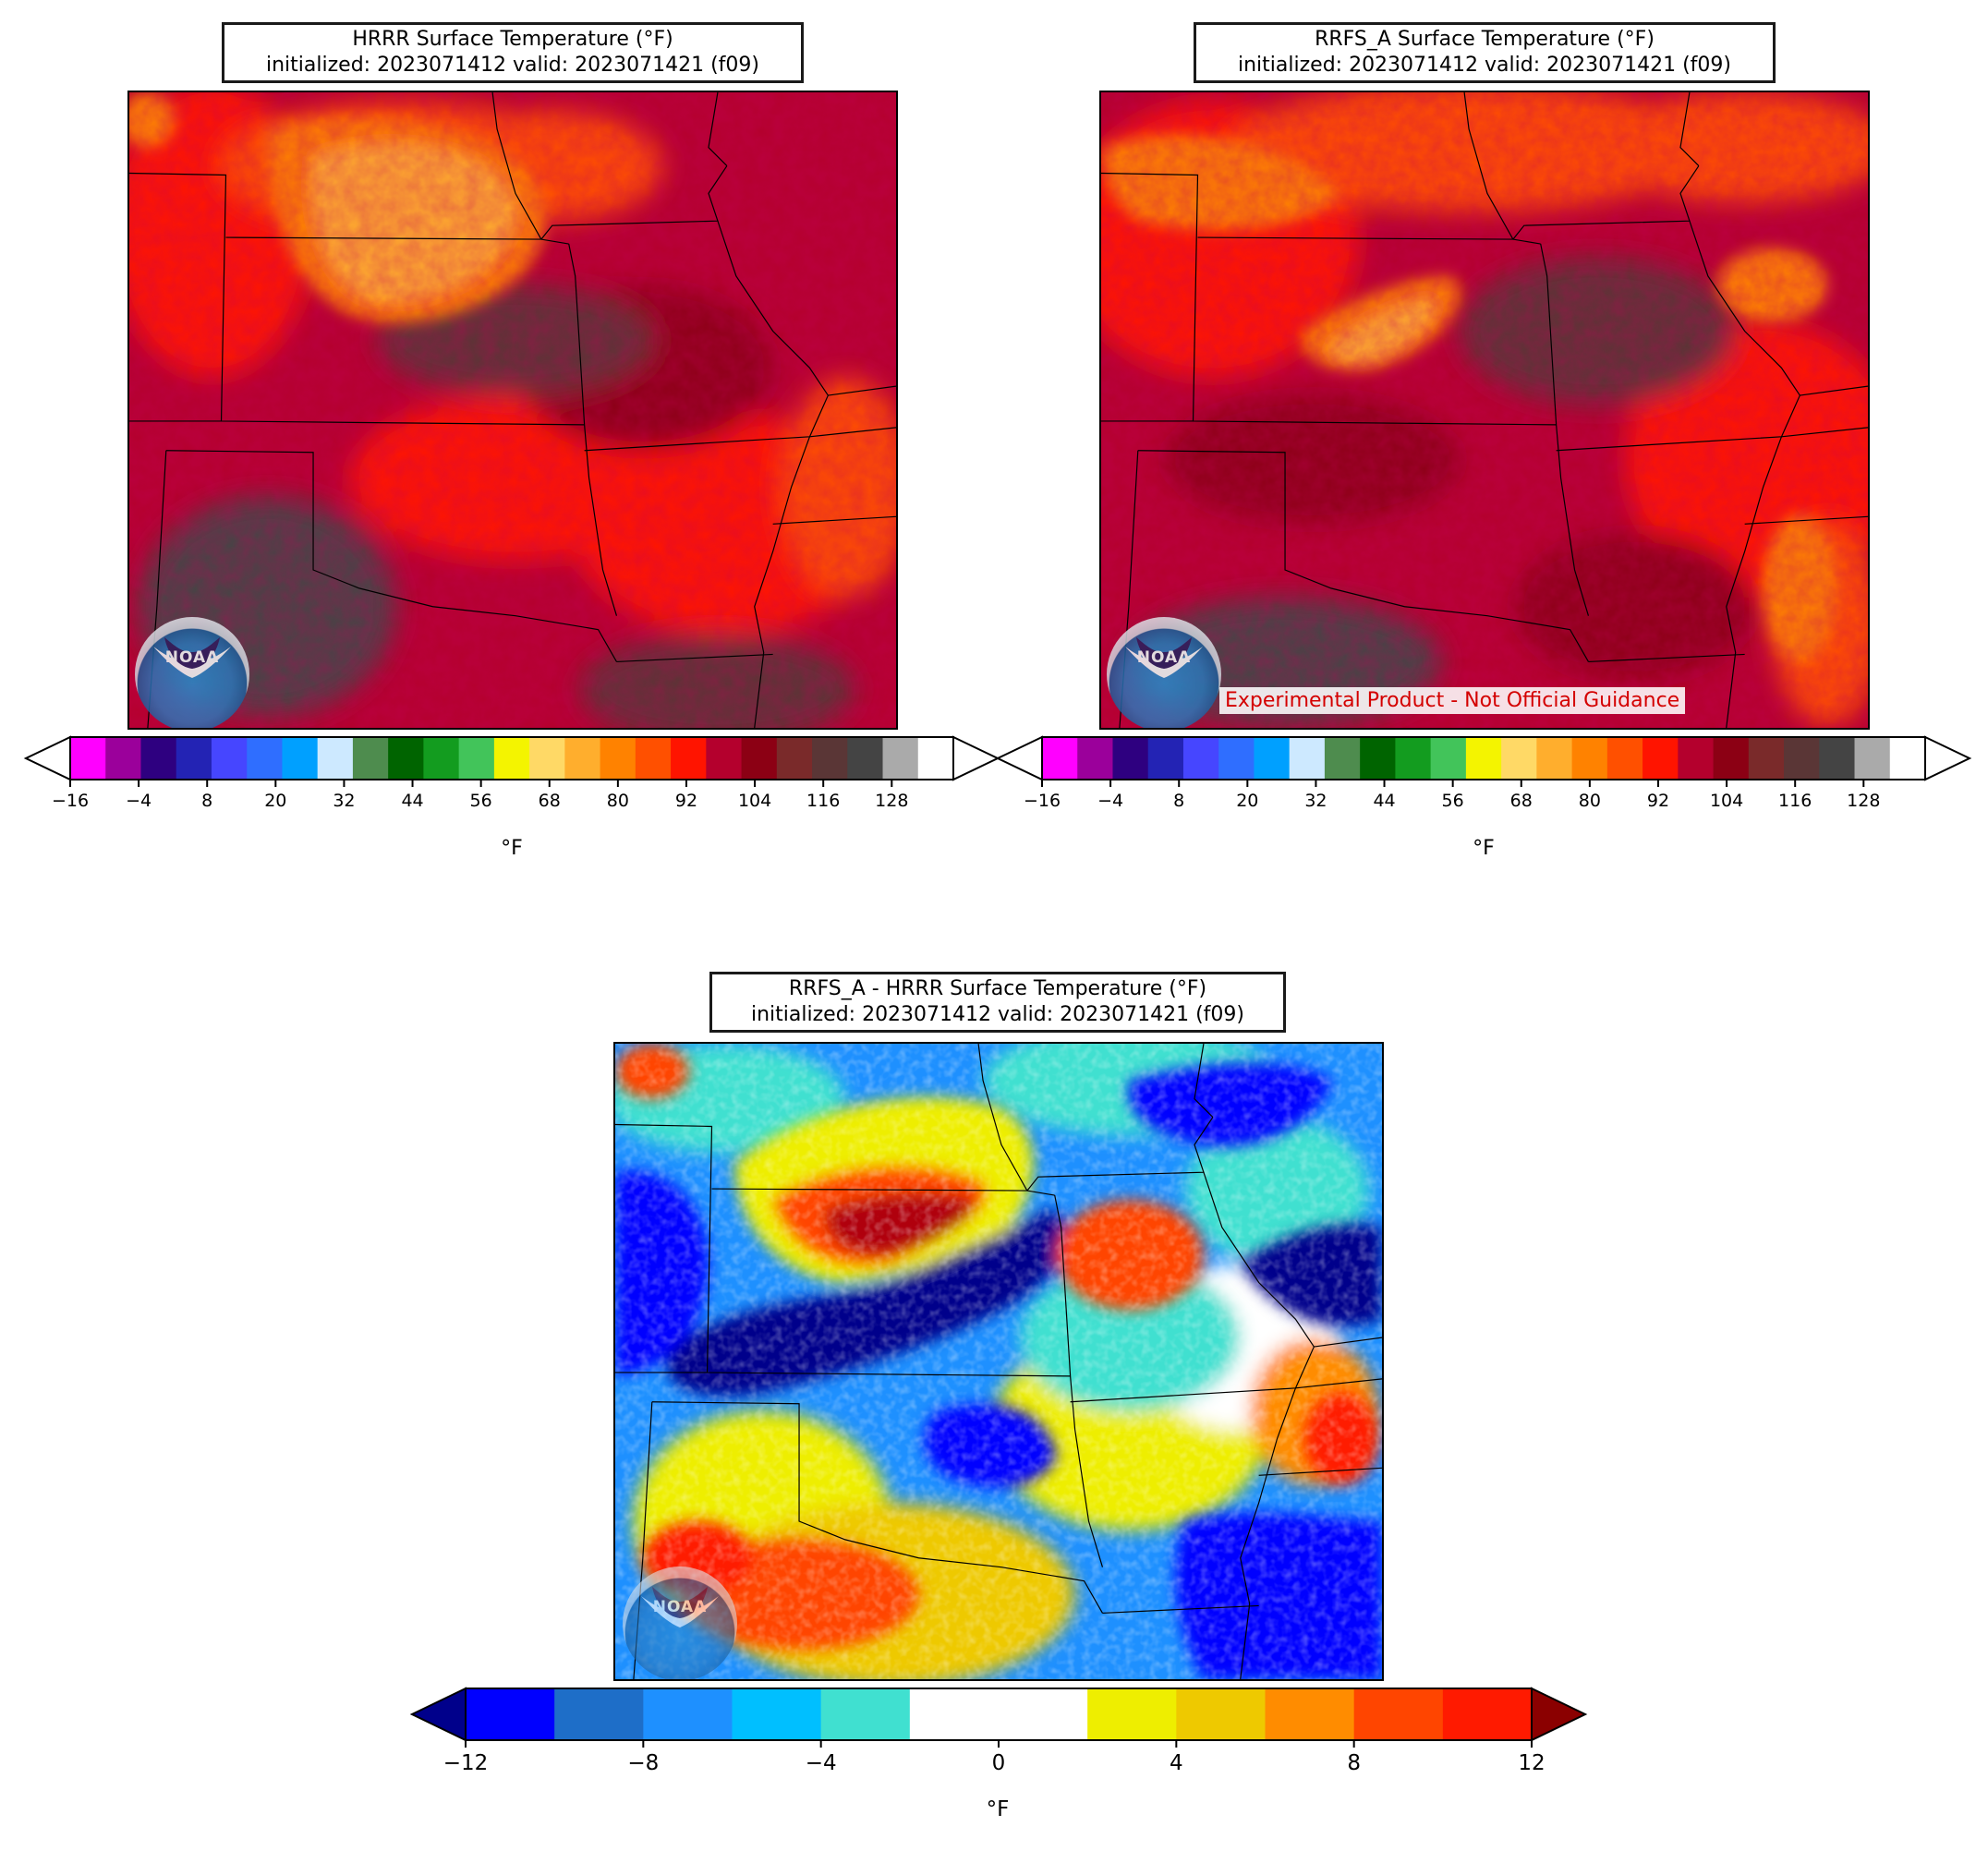 This screenshot has width=1988, height=1851. I want to click on hrrr-map: NOAA, so click(512, 411).